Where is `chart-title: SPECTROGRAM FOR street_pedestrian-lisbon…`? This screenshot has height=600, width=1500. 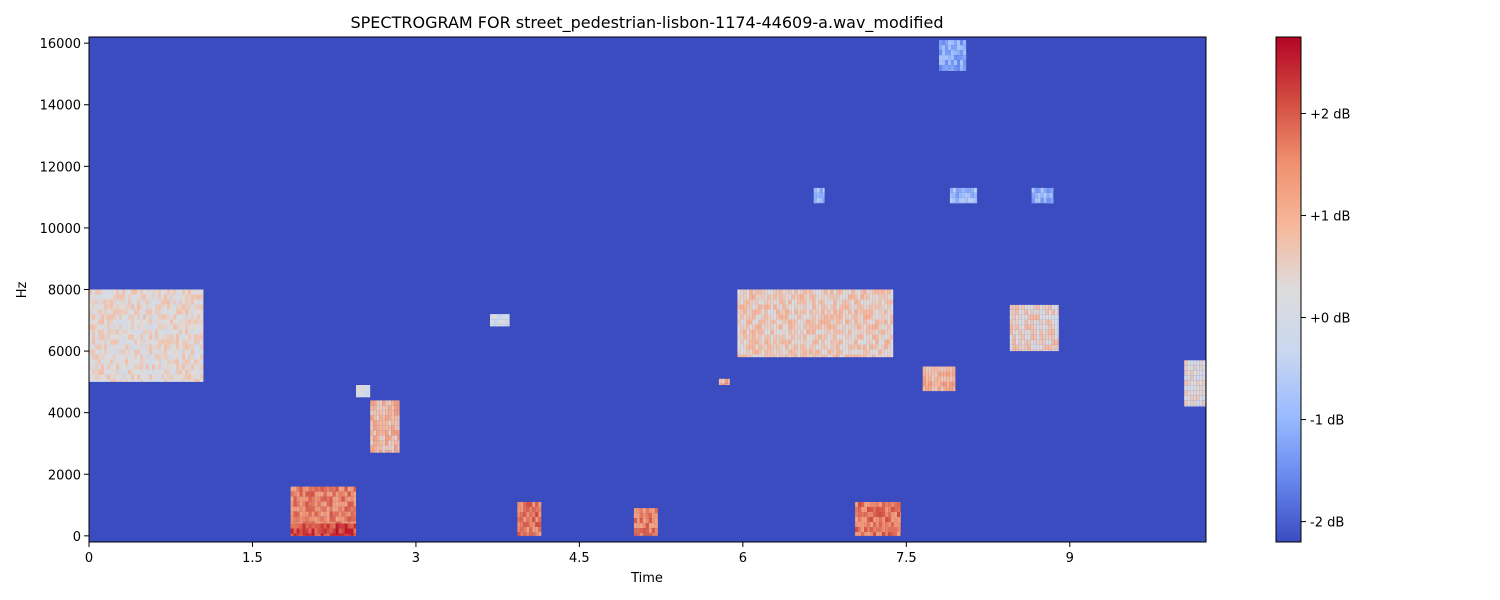
chart-title: SPECTROGRAM FOR street_pedestrian-lisbon… is located at coordinates (647, 23).